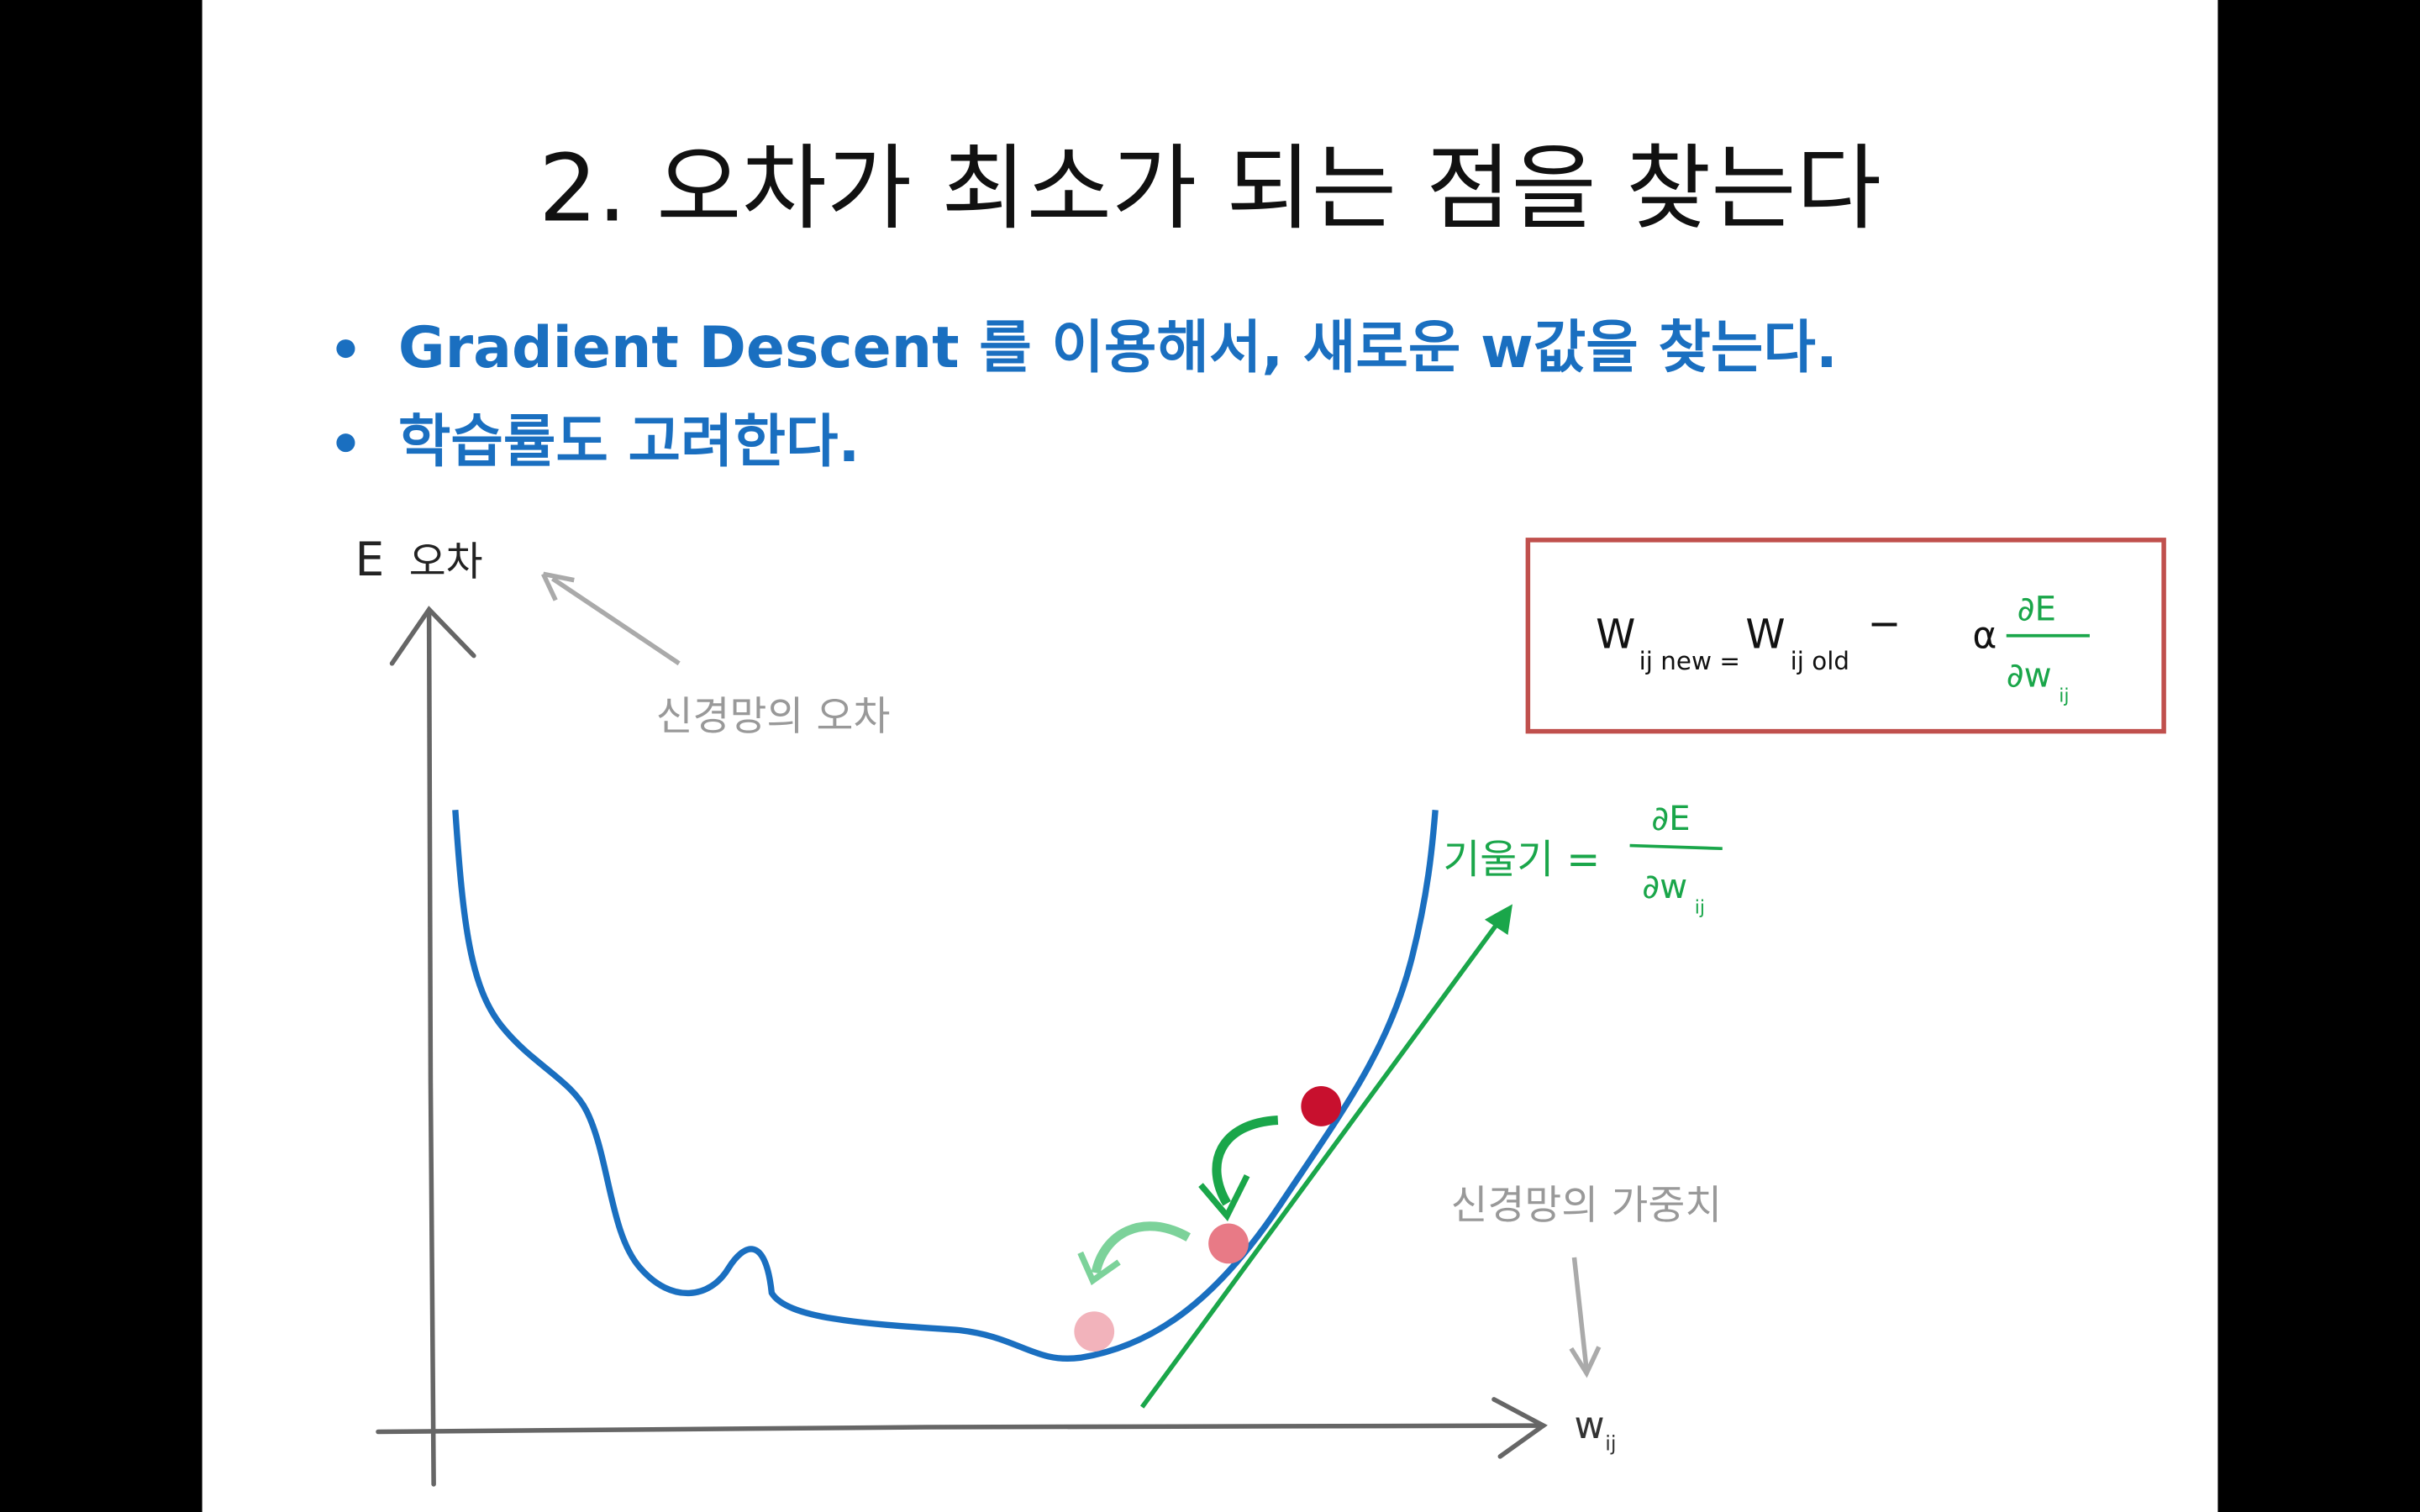 The image size is (2420, 1512). What do you see at coordinates (1820, 661) in the screenshot?
I see `formula-rhs-subscript: ij old` at bounding box center [1820, 661].